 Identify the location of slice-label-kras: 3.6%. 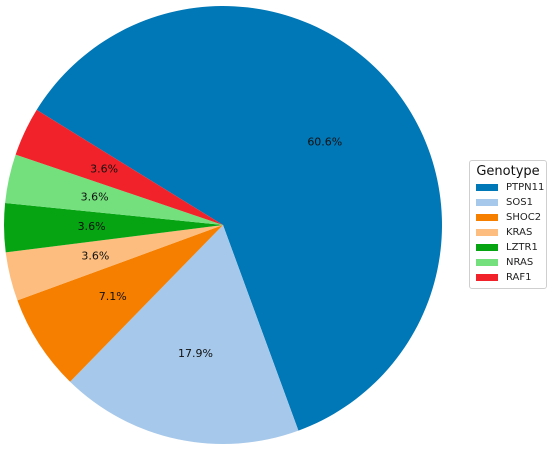
(95, 256).